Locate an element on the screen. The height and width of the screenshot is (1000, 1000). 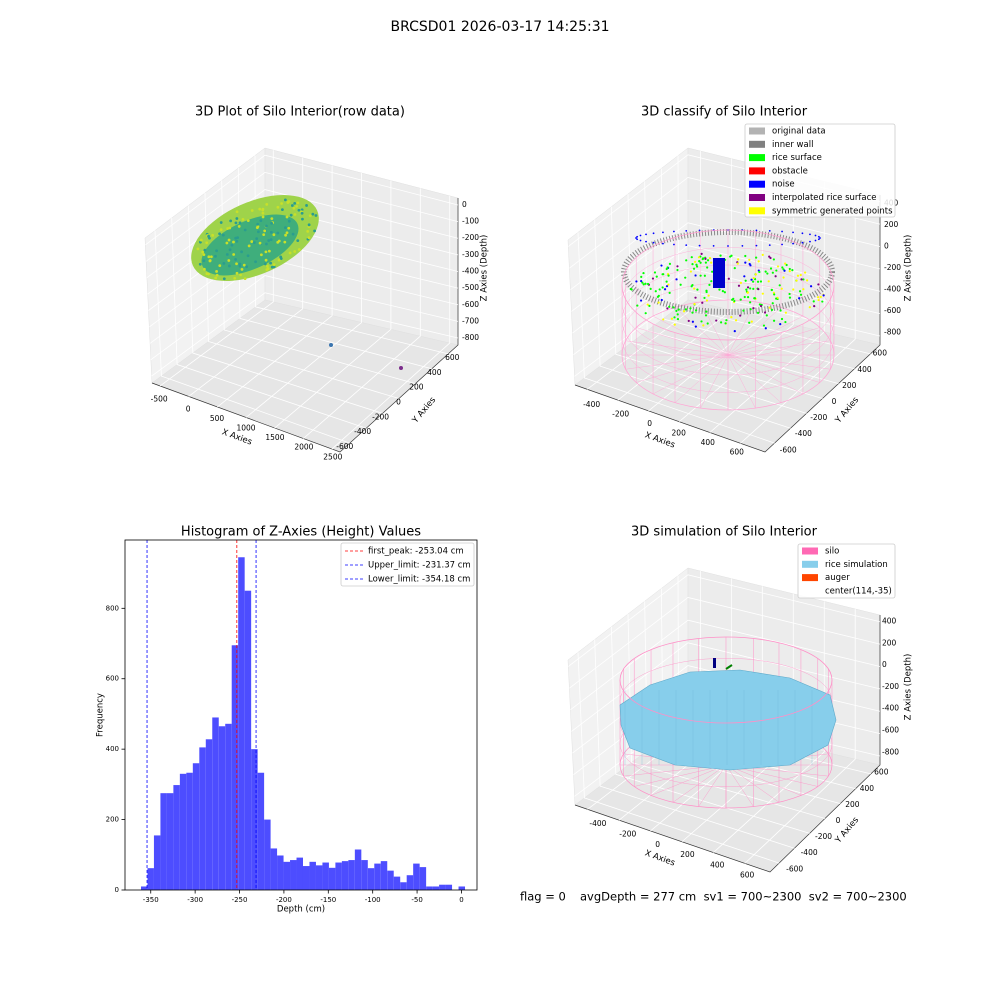
z-tick-label: -300 is located at coordinates (470, 254).